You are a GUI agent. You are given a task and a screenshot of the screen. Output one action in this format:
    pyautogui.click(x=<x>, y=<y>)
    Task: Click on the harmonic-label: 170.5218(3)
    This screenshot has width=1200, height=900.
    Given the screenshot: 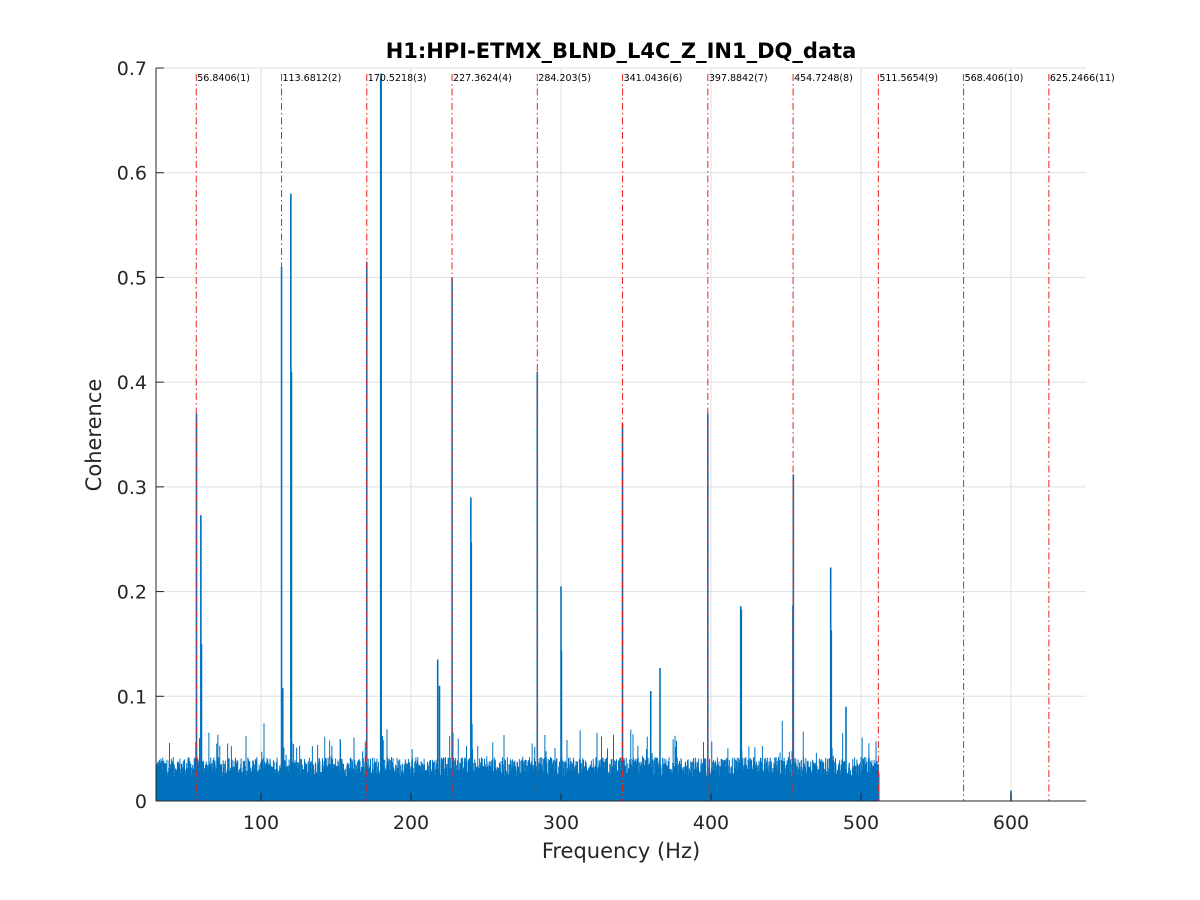 What is the action you would take?
    pyautogui.click(x=397, y=78)
    